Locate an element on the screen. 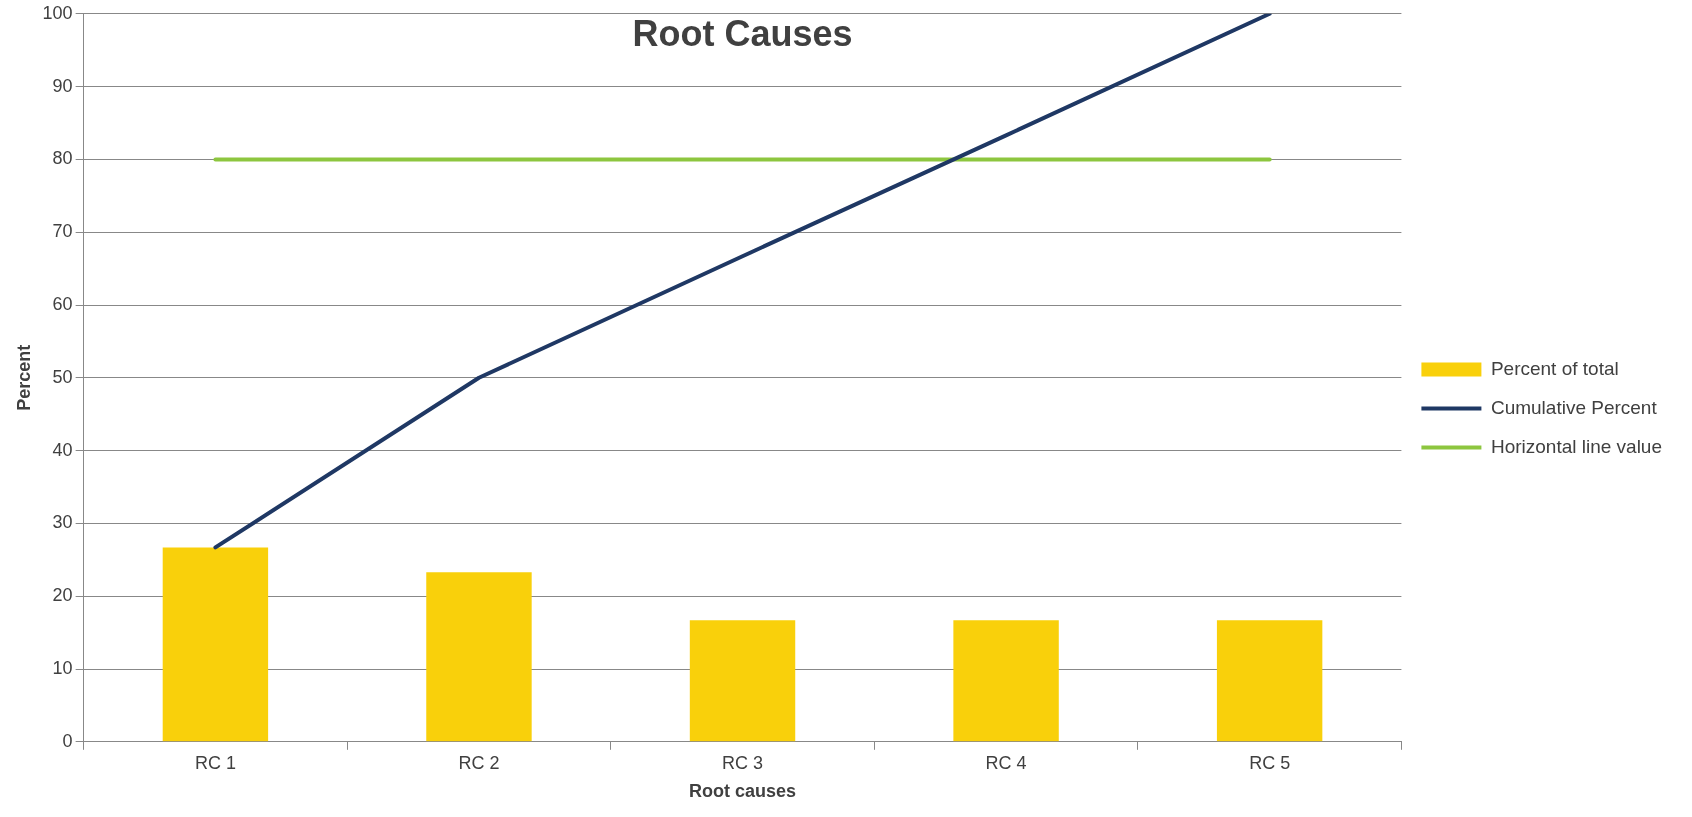 The height and width of the screenshot is (817, 1692). y-tick-label: 60 is located at coordinates (62, 303).